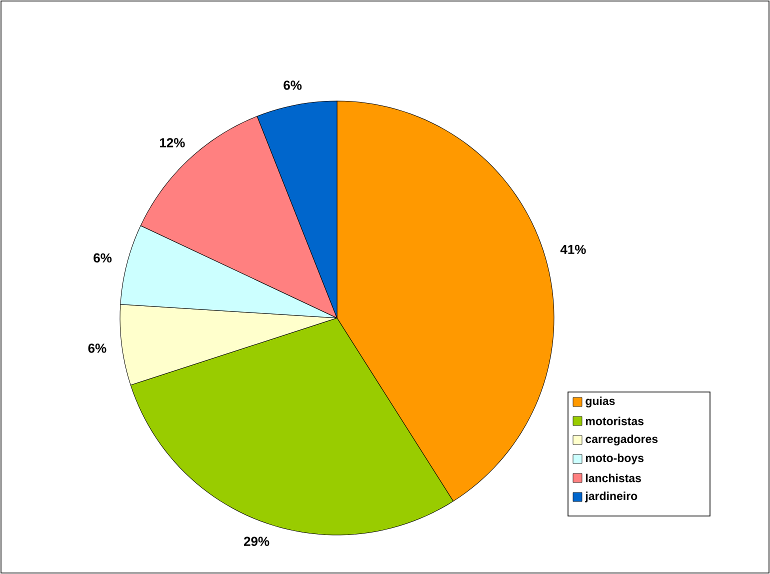  What do you see at coordinates (622, 440) in the screenshot?
I see `legend-label: carregadores` at bounding box center [622, 440].